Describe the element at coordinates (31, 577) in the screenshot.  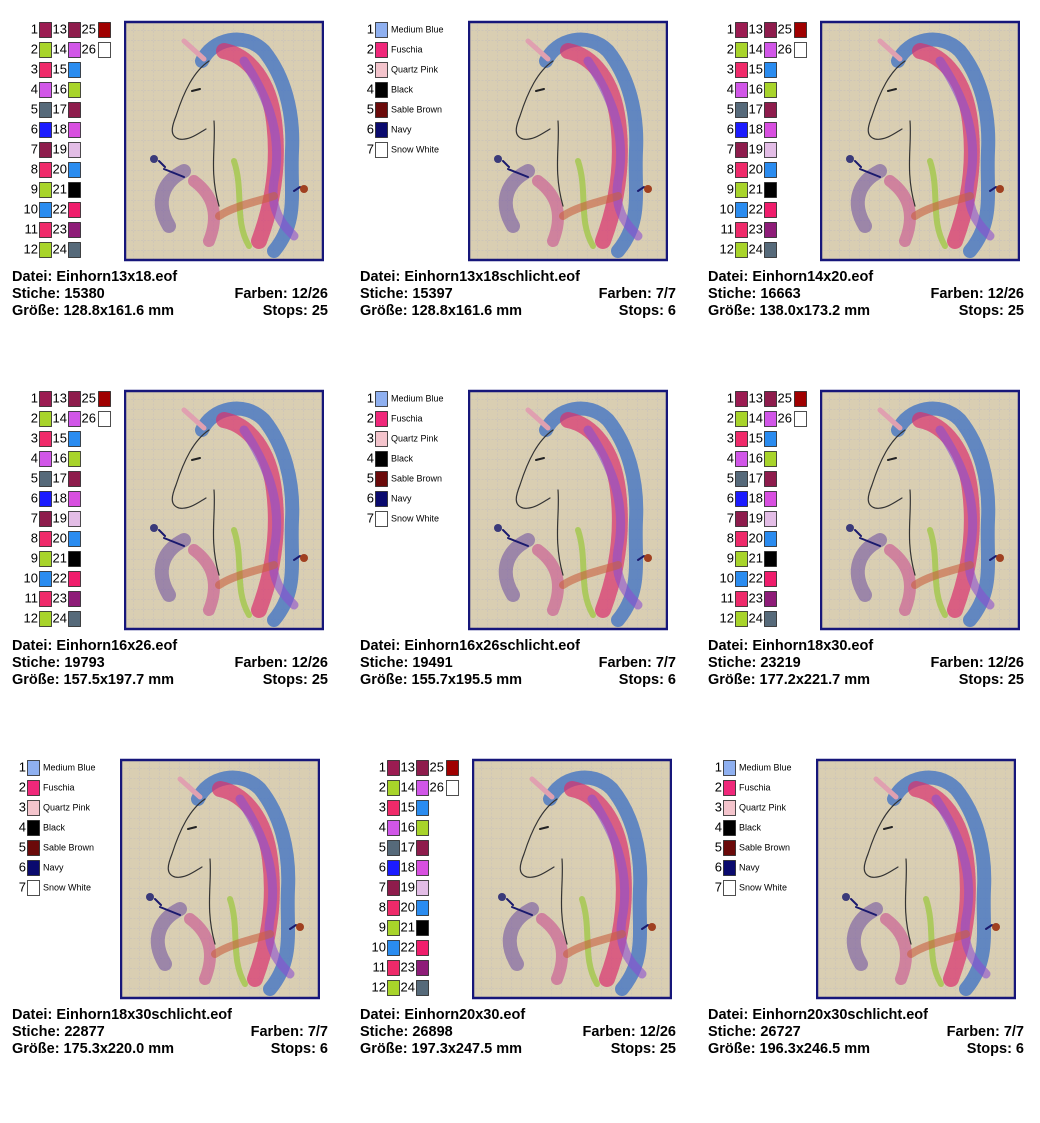
I see `thread-number: 10` at that location.